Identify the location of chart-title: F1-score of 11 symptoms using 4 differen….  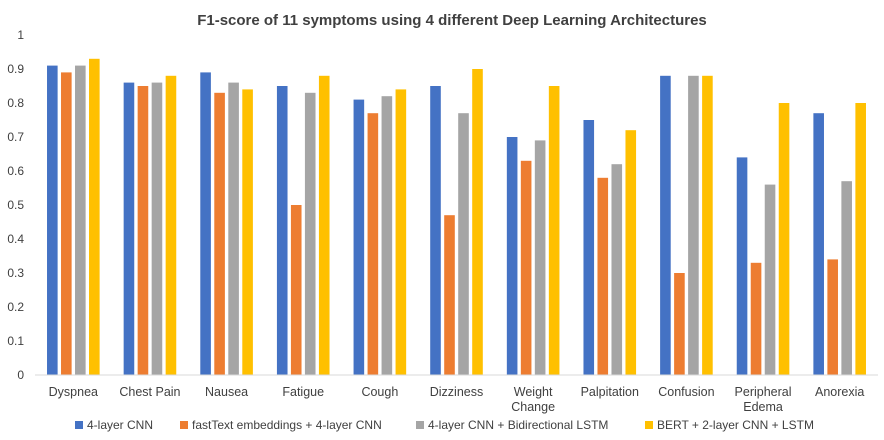
(452, 20).